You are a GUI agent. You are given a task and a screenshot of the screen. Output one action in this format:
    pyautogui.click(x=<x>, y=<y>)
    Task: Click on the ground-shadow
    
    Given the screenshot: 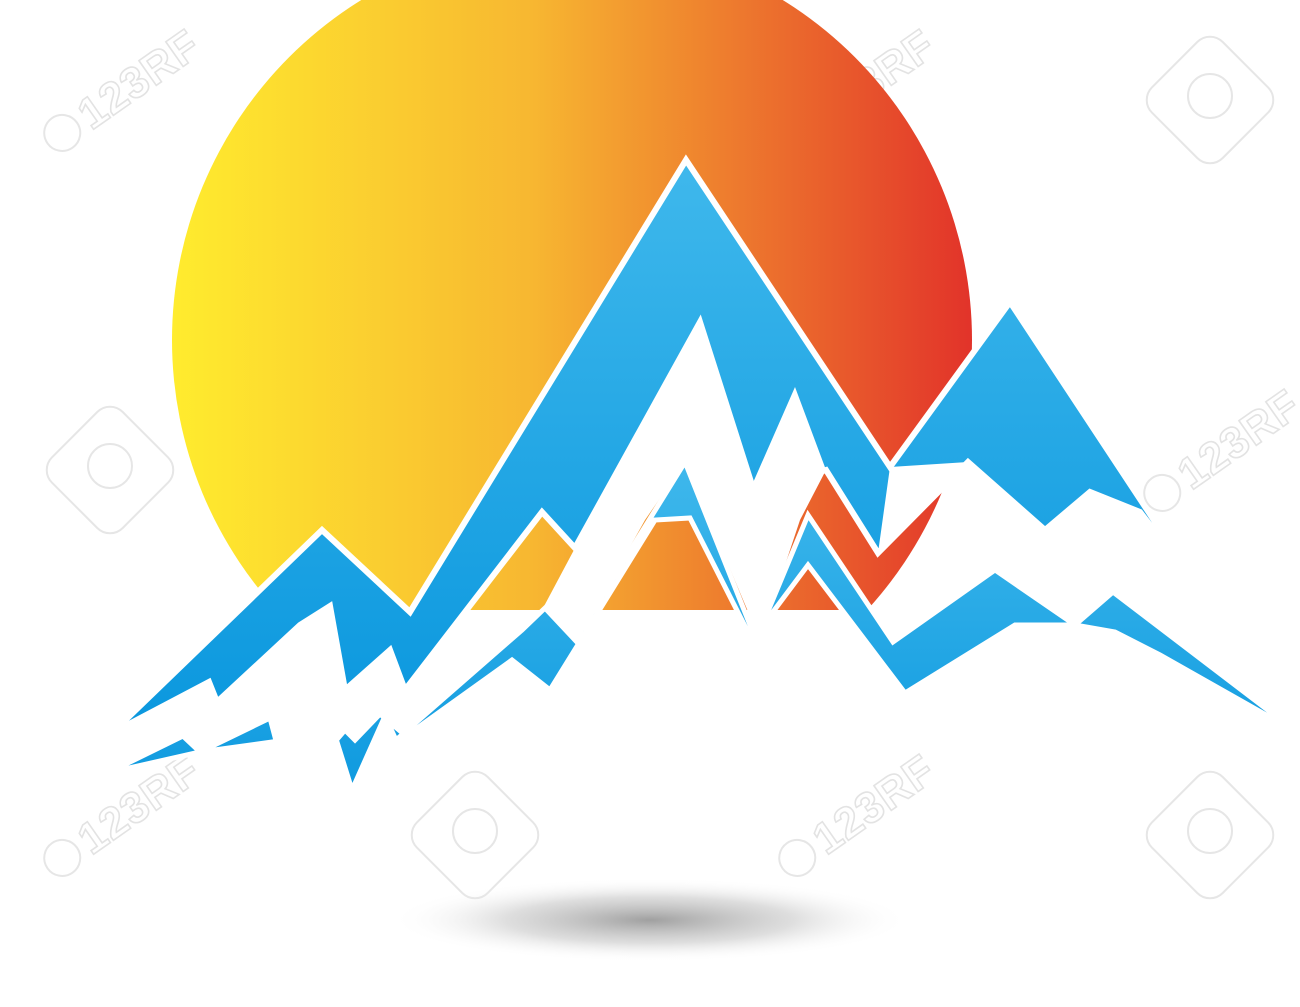 What is the action you would take?
    pyautogui.click(x=650, y=920)
    